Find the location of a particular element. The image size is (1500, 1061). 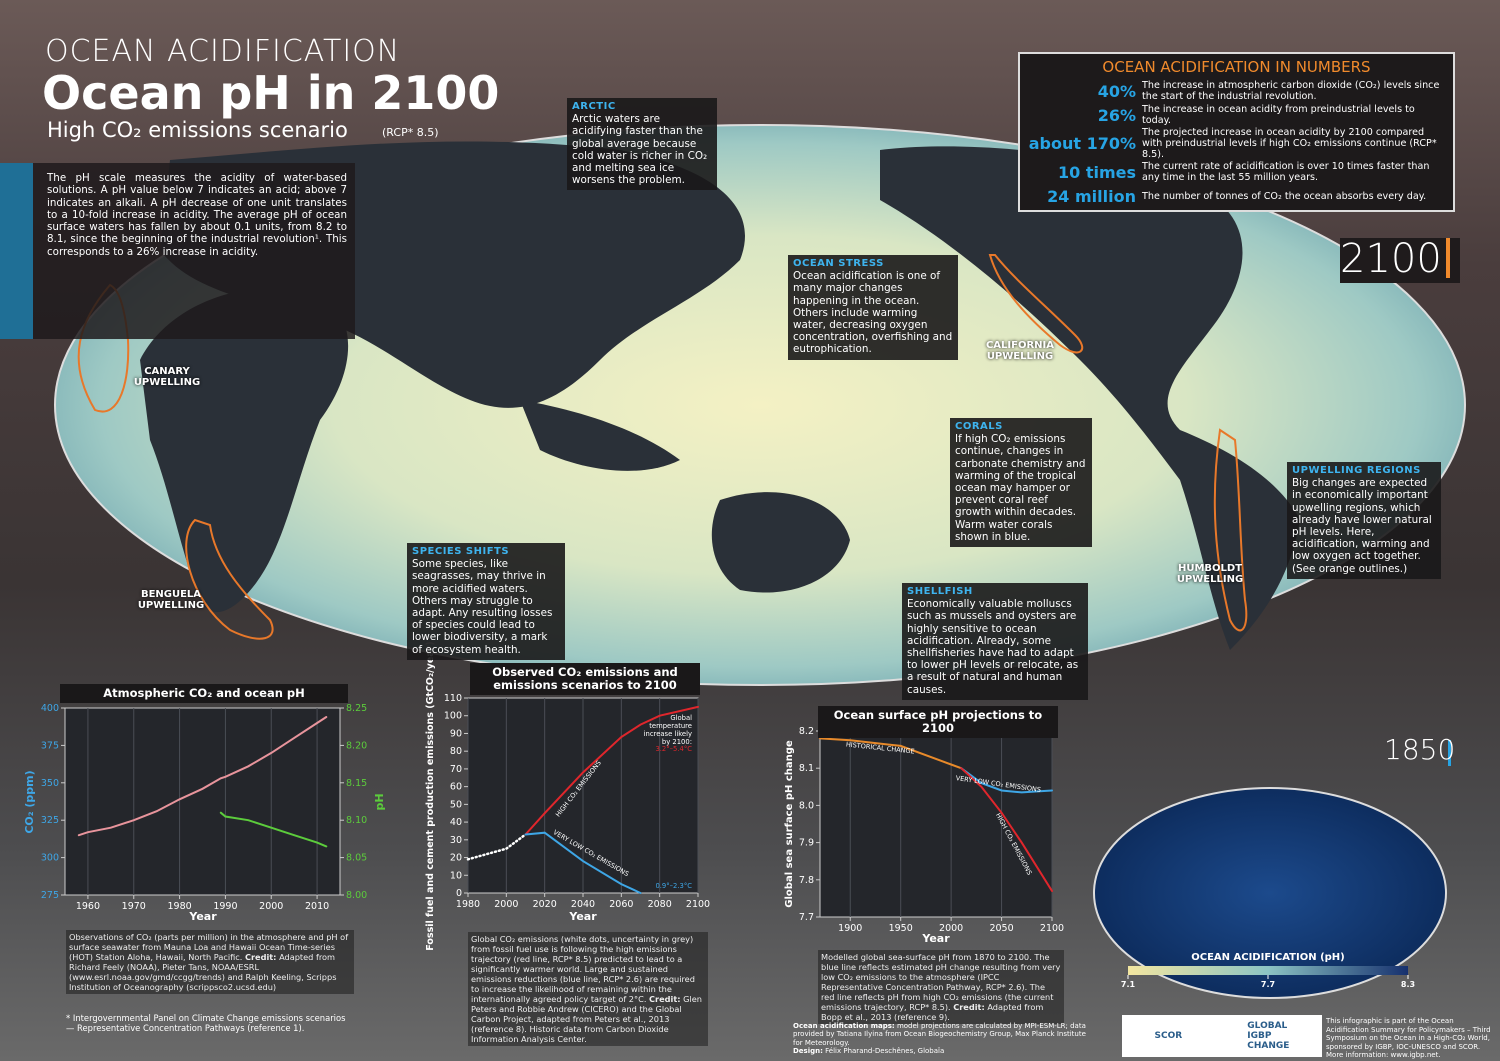

logo: GLOBAL IGBP CHANGE is located at coordinates (1268, 1036).